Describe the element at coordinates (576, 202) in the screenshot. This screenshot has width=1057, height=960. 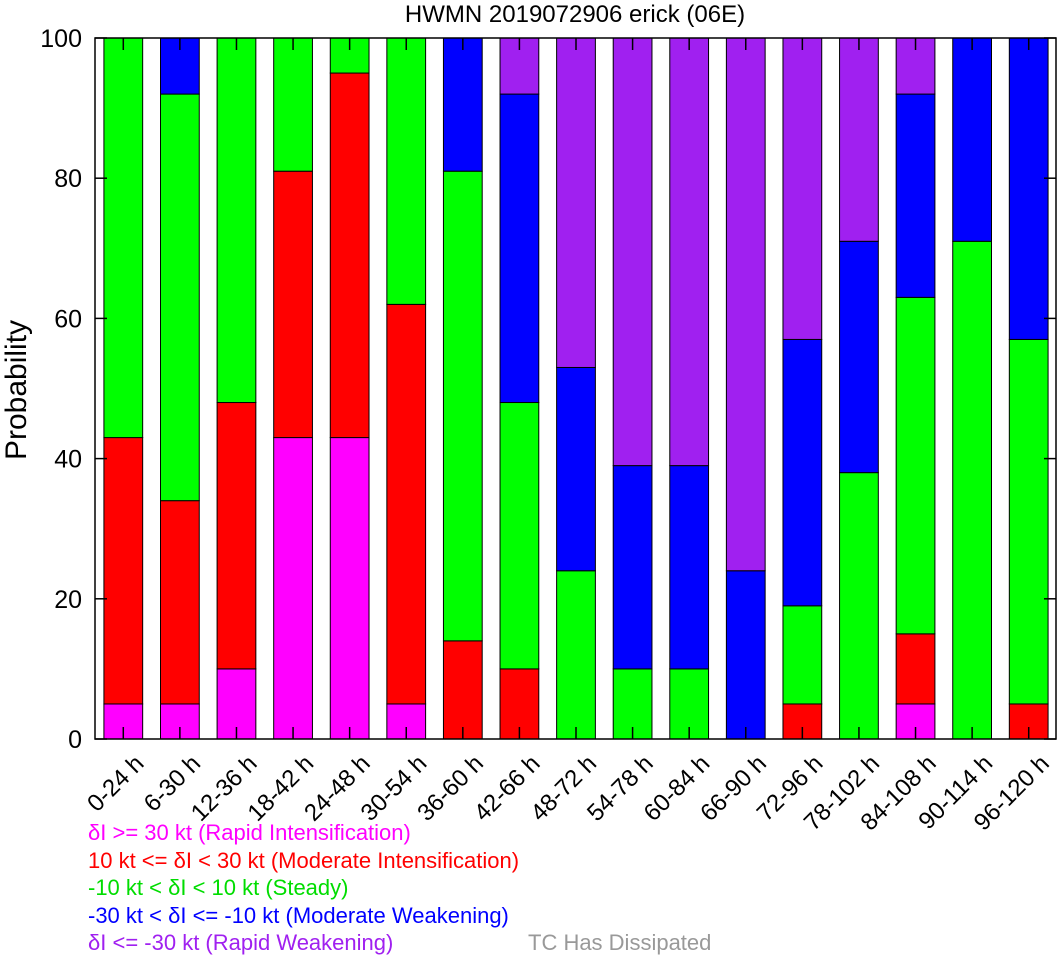
I see `bar-segment-48-72h-series4` at that location.